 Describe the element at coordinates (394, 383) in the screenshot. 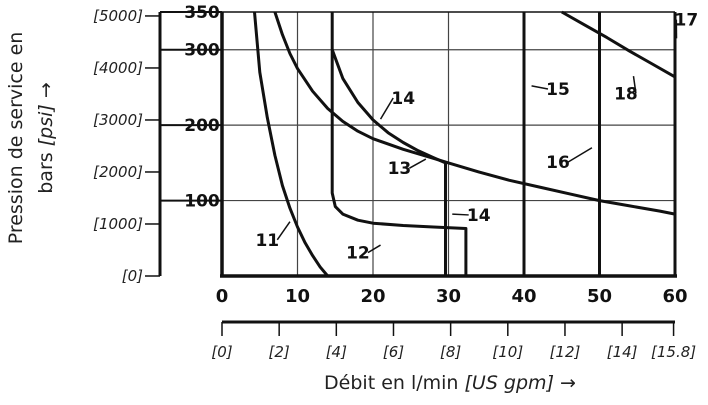

I see `x-axis-title-pre: Débit en l/min` at that location.